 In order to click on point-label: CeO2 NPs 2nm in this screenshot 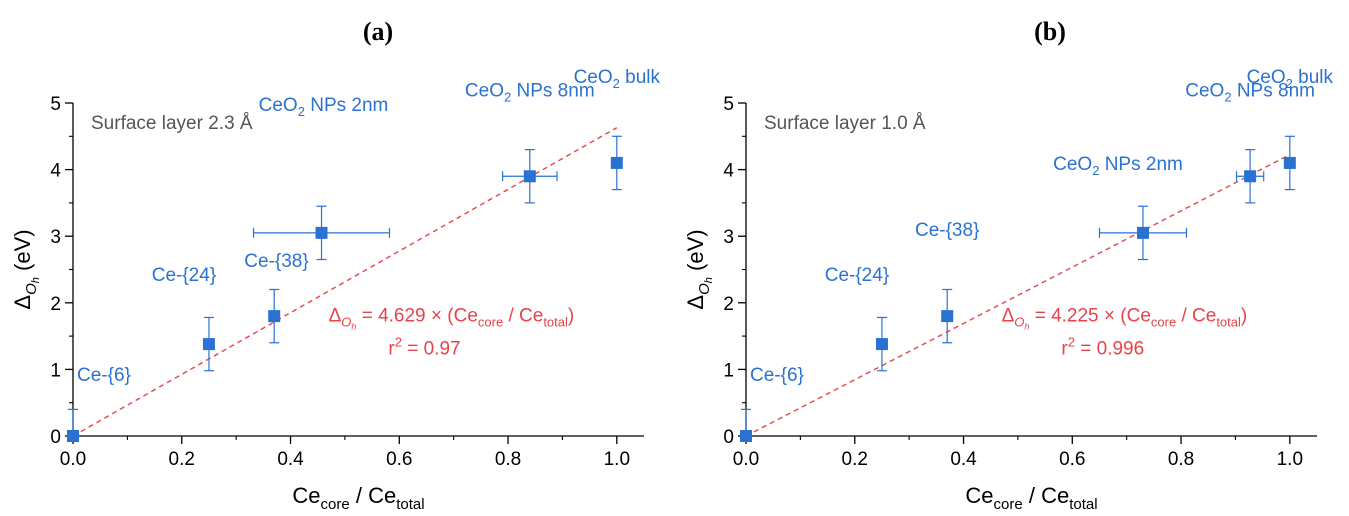, I will do `click(1118, 166)`.